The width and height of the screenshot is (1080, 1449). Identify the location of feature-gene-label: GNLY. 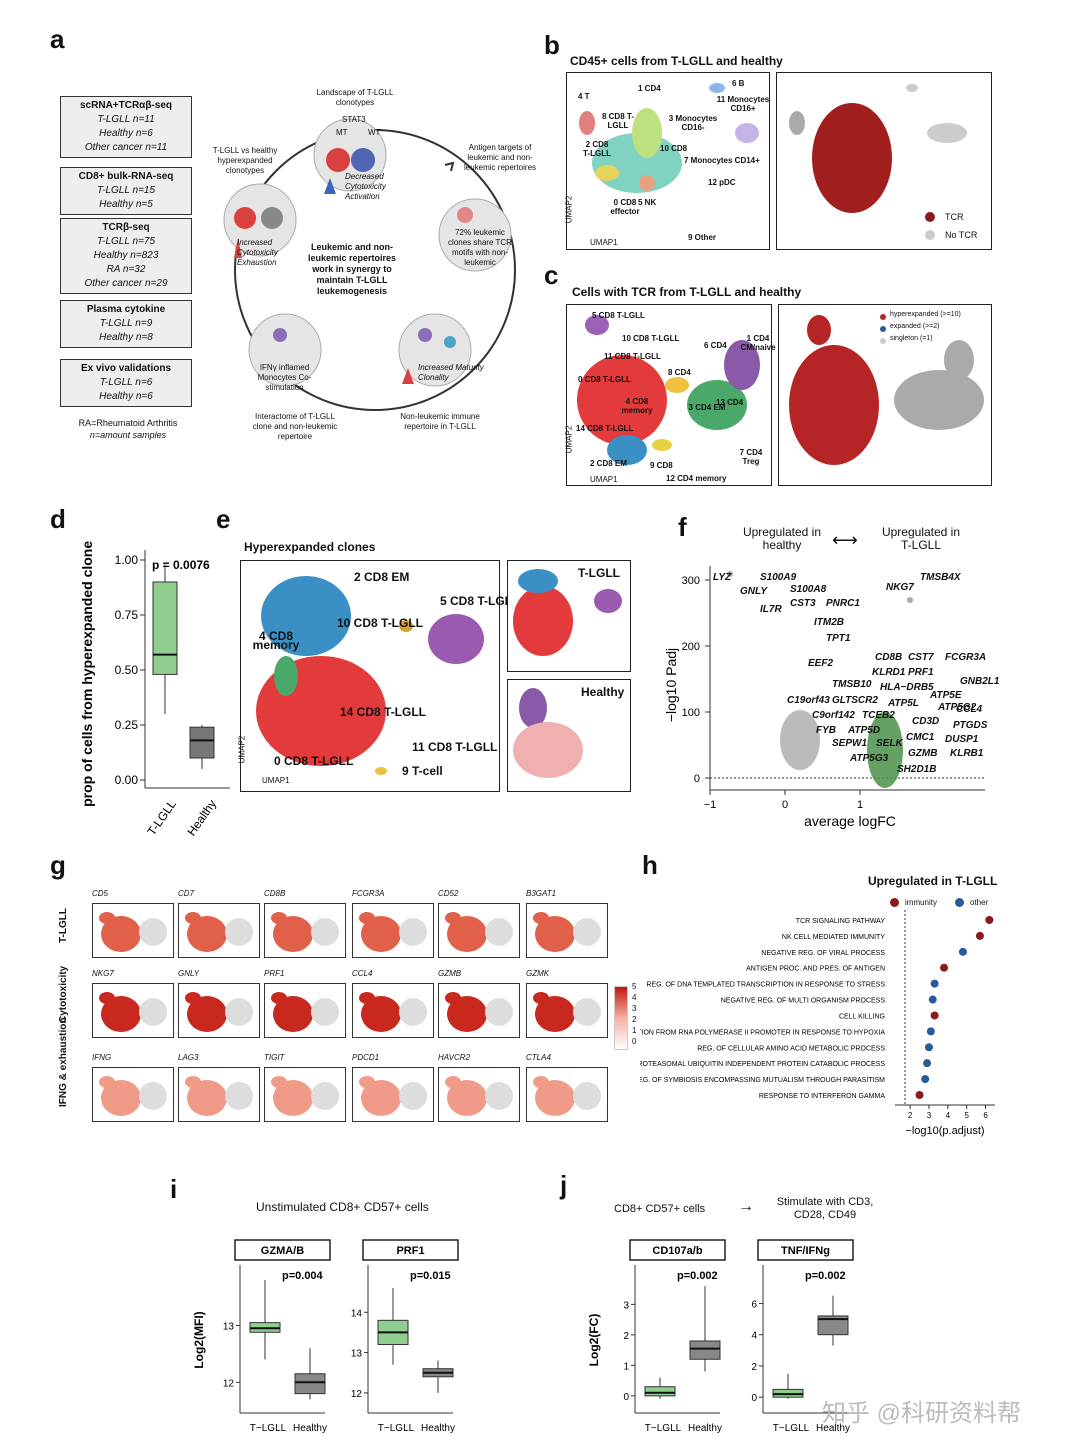
(189, 973).